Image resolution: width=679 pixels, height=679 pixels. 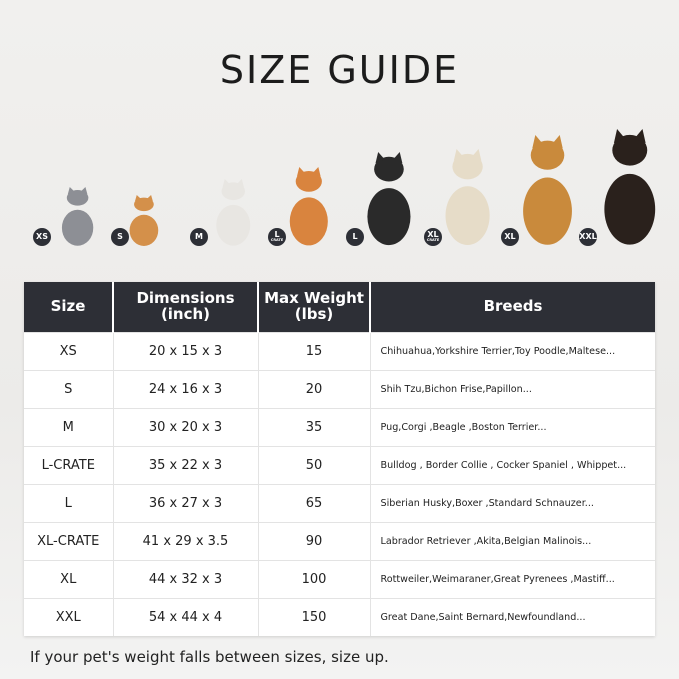 I want to click on french-bulldog-image, so click(x=233, y=213).